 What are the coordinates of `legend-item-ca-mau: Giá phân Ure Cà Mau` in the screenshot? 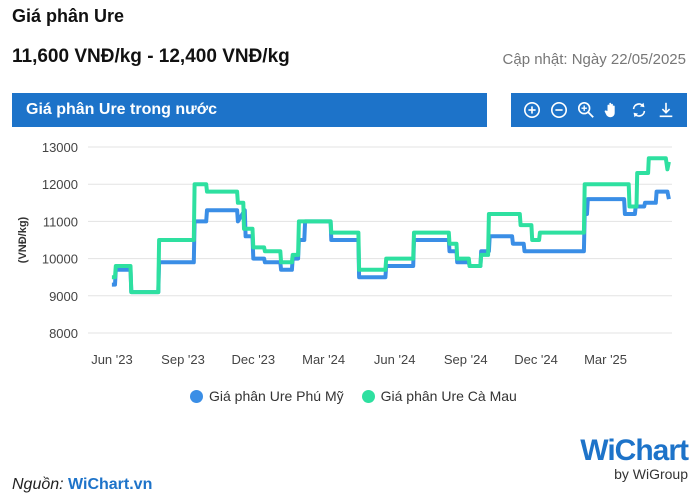 It's located at (439, 396).